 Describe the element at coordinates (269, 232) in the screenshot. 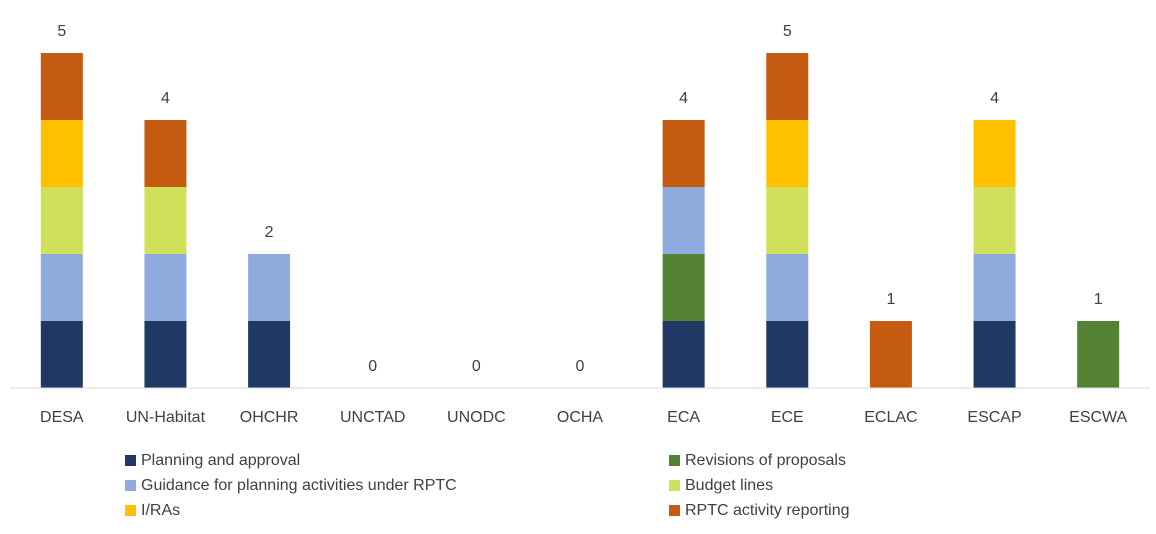

I see `total-label: 2` at that location.